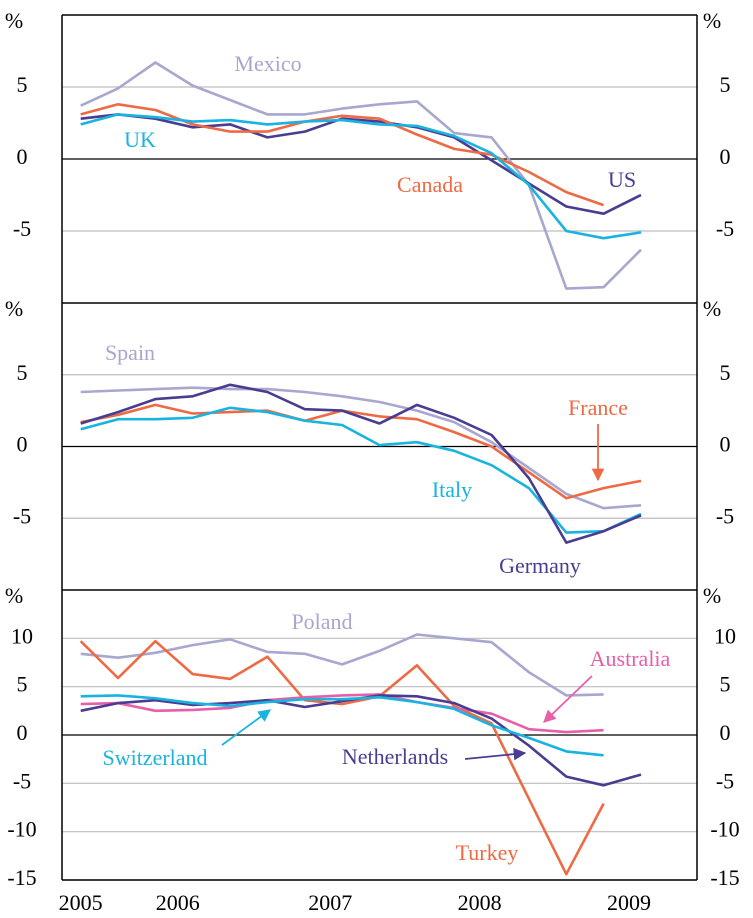 This screenshot has height=918, width=753. What do you see at coordinates (321, 621) in the screenshot?
I see `series-label: Poland` at bounding box center [321, 621].